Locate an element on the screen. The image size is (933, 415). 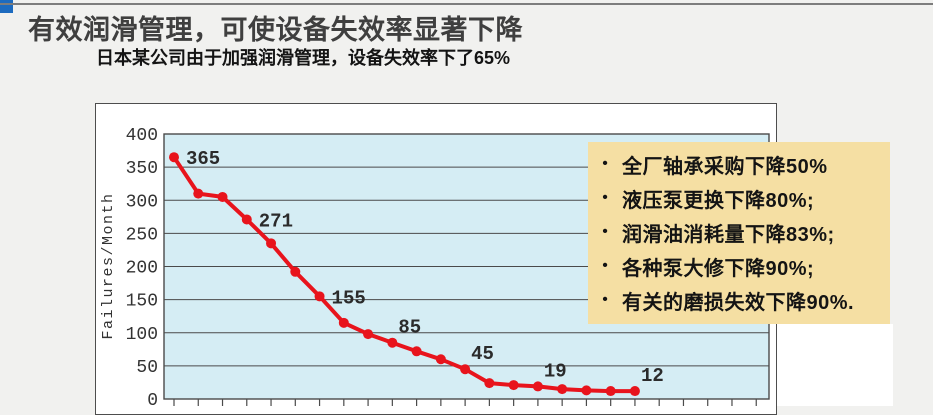
y-axis-title: Failures/Month is located at coordinates (108, 265).